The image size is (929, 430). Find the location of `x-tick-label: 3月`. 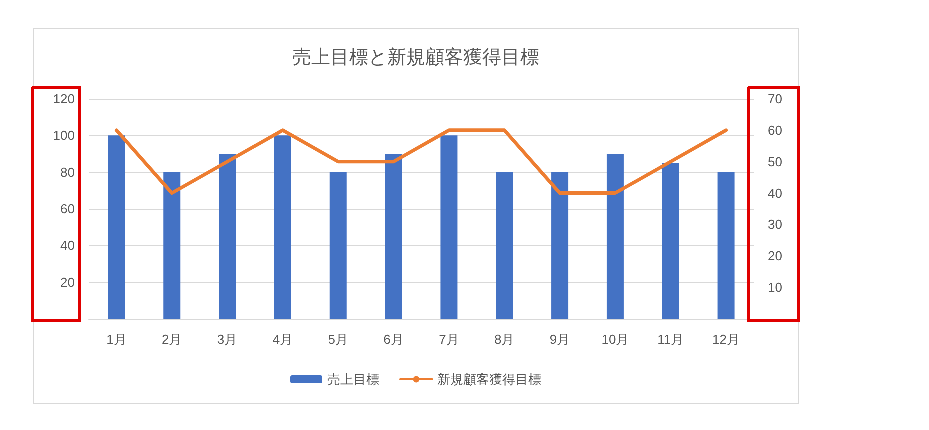

x-tick-label: 3月 is located at coordinates (227, 339).